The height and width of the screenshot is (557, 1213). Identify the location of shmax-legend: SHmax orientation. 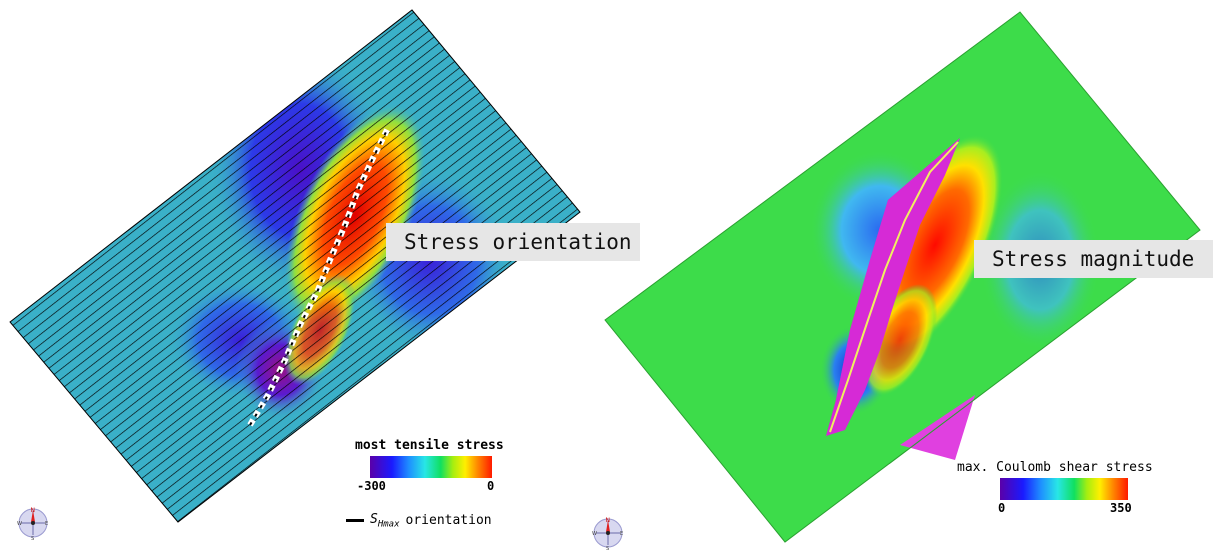
(419, 521).